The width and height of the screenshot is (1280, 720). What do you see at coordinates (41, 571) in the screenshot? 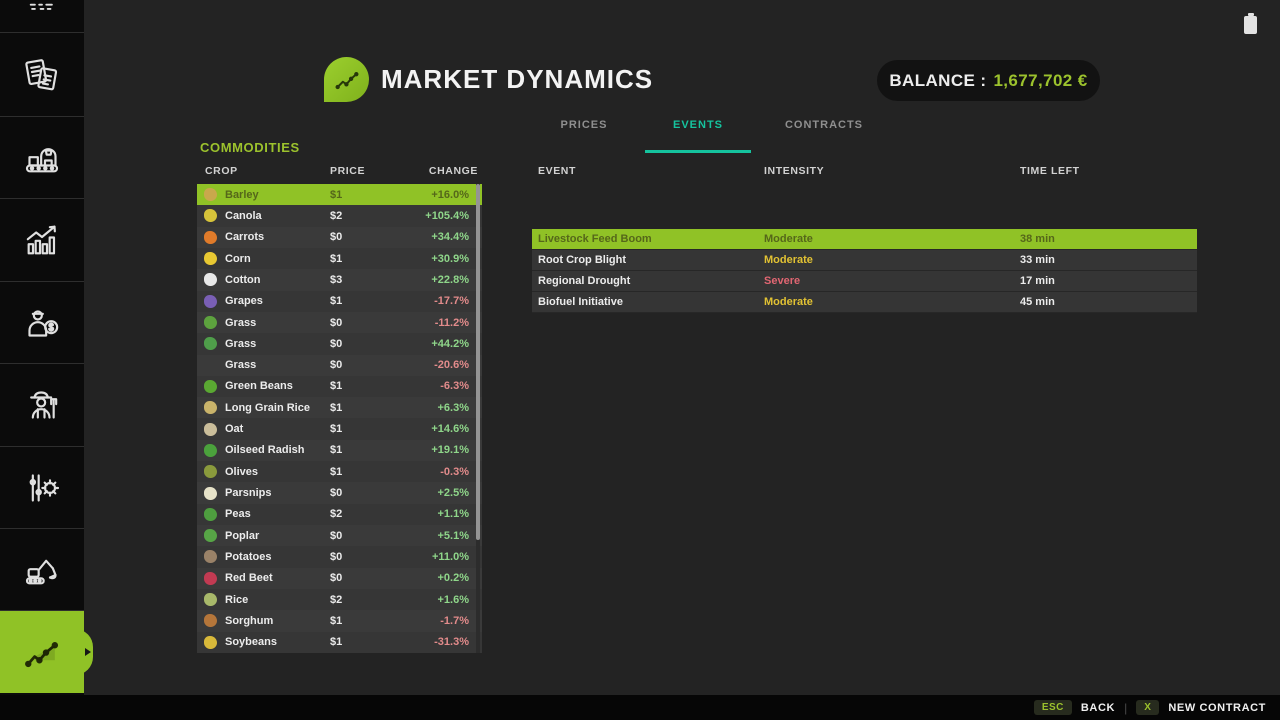
I see `construction-icon` at bounding box center [41, 571].